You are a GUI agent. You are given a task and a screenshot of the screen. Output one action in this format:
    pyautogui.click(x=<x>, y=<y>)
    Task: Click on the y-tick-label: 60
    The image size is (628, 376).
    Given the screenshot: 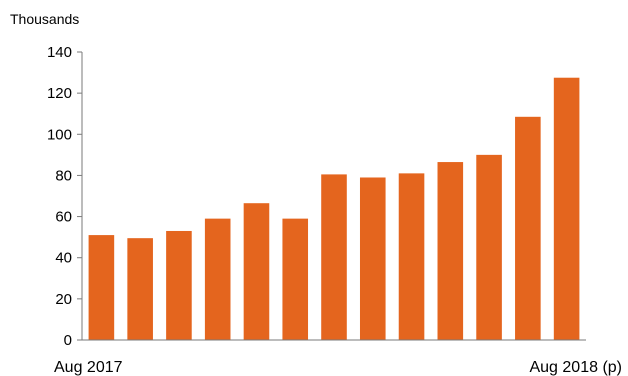 What is the action you would take?
    pyautogui.click(x=63, y=217)
    